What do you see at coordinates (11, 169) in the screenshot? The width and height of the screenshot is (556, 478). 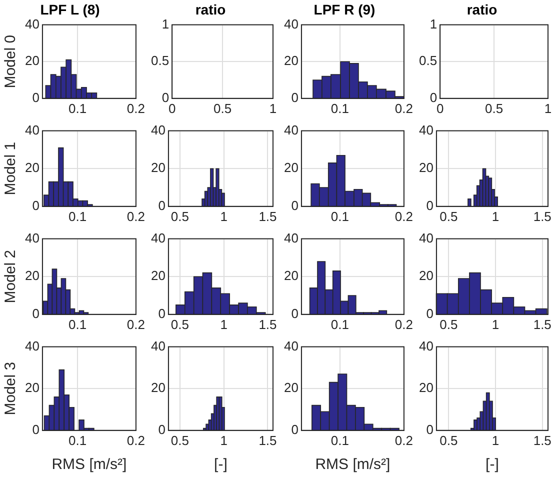 I see `y-axis-title: Model 1` at bounding box center [11, 169].